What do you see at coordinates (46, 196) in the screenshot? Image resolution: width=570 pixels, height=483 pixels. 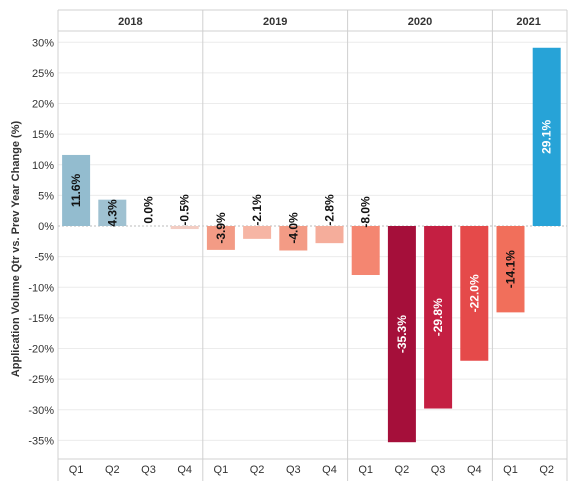 I see `y-tick-label: 5%` at bounding box center [46, 196].